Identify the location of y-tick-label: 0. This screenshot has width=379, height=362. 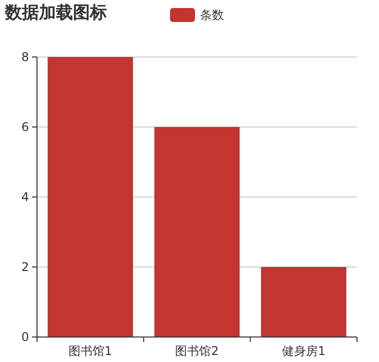
(25, 337).